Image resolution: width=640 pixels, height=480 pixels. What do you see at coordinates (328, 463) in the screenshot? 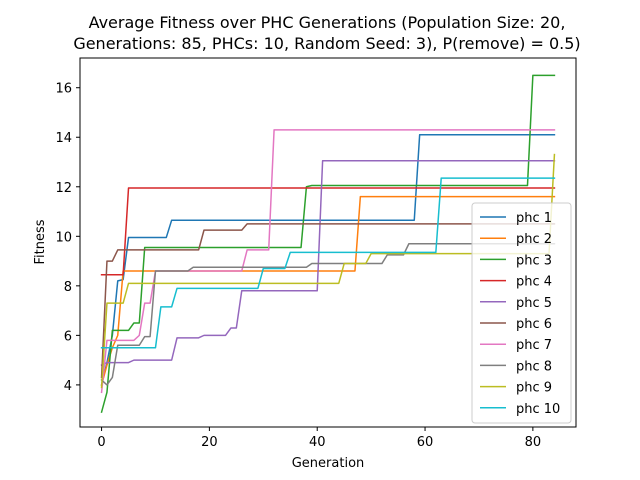
I see `x-axis-label: Generation` at bounding box center [328, 463].